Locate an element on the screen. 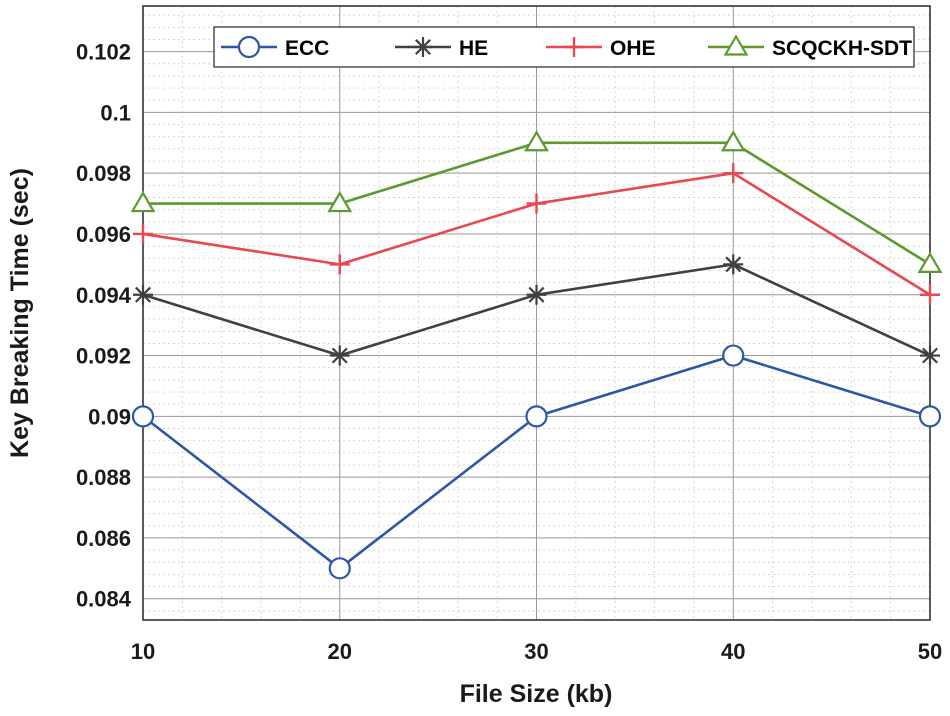 The height and width of the screenshot is (716, 950). y-tick-label: 0.09 is located at coordinates (109, 416).